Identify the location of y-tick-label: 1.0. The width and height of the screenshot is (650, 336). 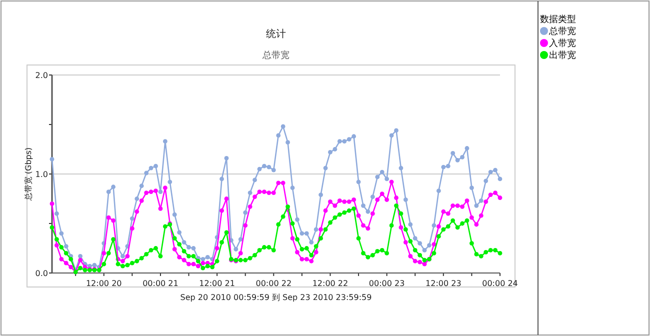
(41, 174).